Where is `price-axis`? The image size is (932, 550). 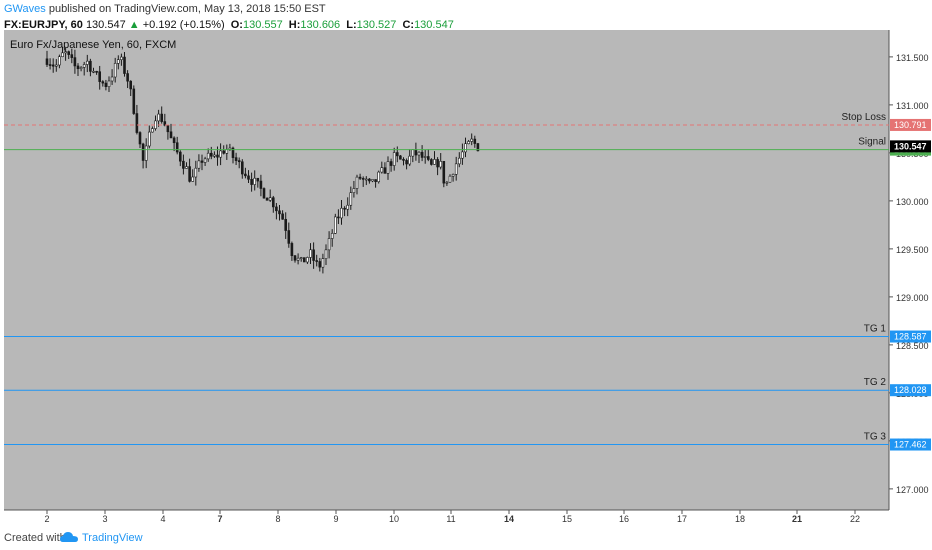 price-axis is located at coordinates (910, 270).